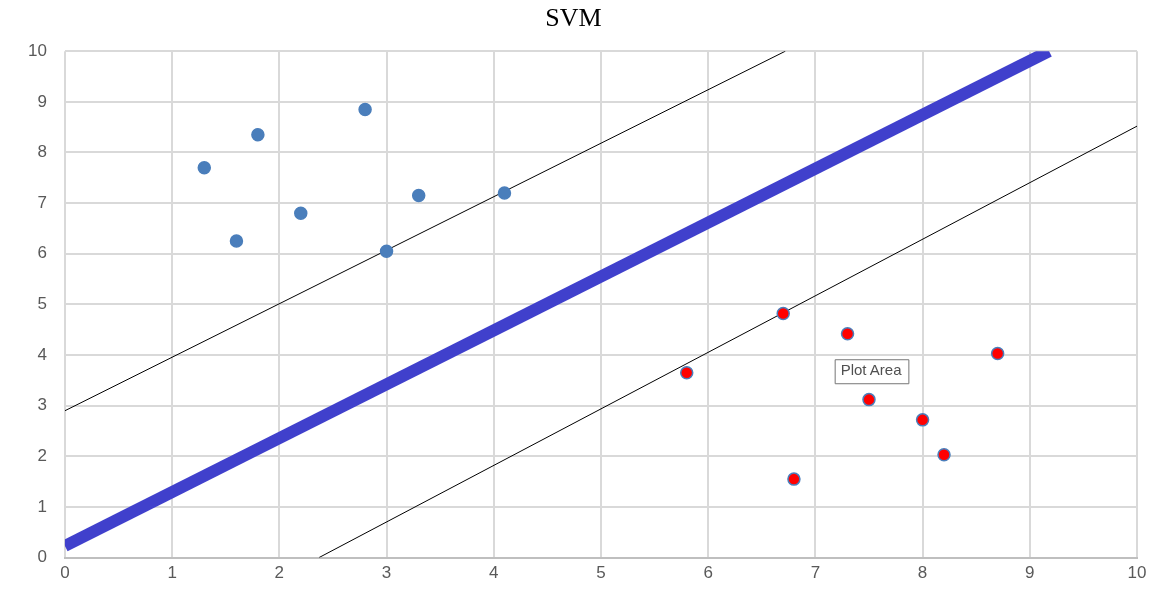  Describe the element at coordinates (42, 354) in the screenshot. I see `y-tick-label: 4` at that location.